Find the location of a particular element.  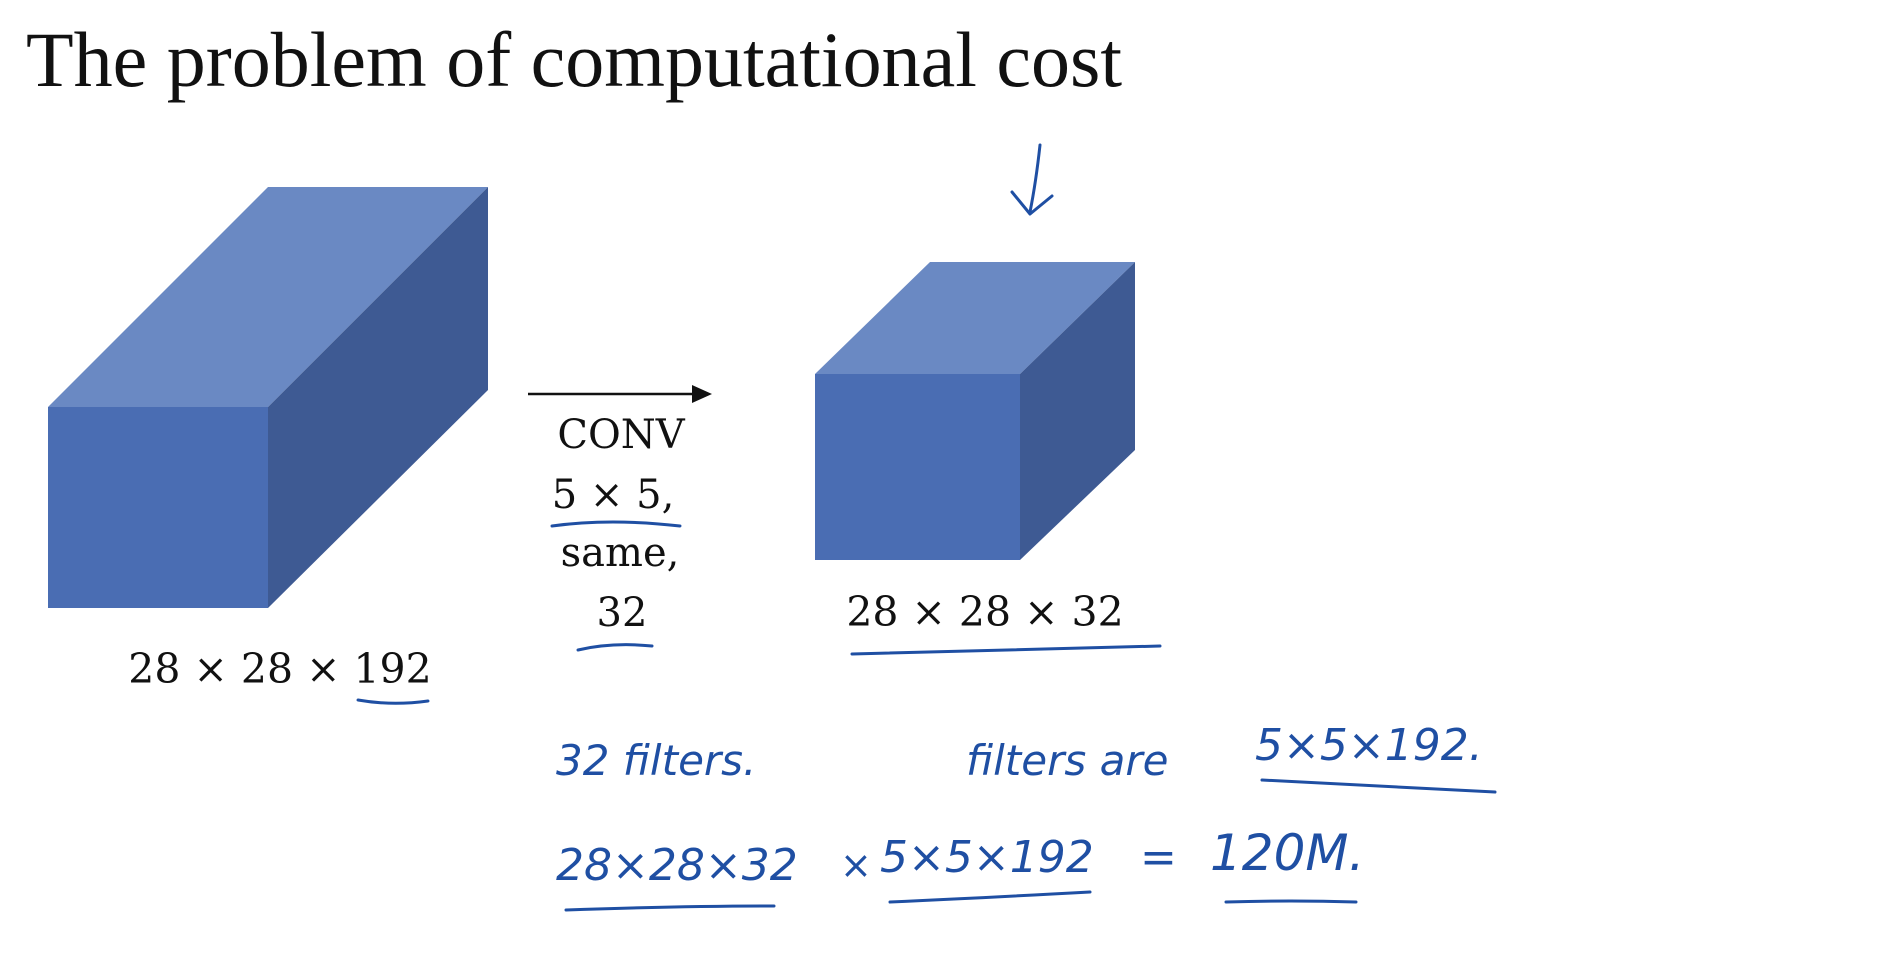

output-volume-dims-underline is located at coordinates (1006, 650).